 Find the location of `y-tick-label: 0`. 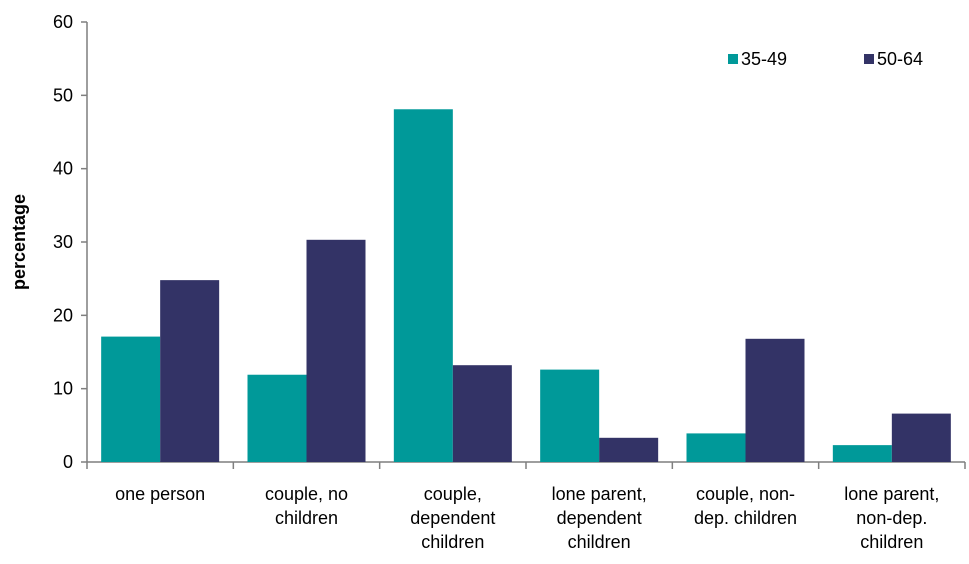

y-tick-label: 0 is located at coordinates (68, 462).